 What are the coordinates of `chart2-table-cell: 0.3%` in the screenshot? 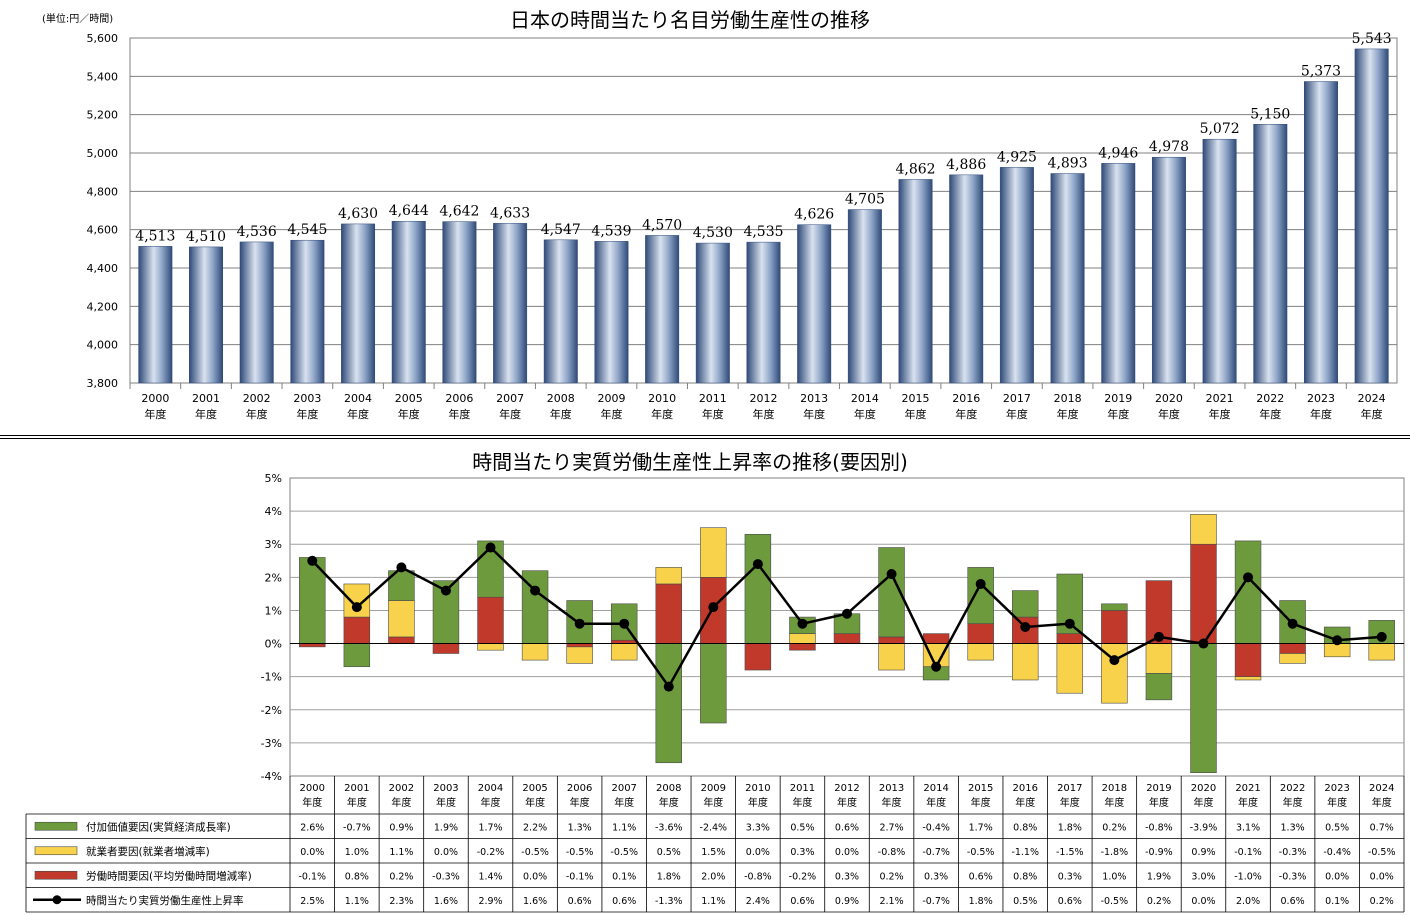 It's located at (936, 876).